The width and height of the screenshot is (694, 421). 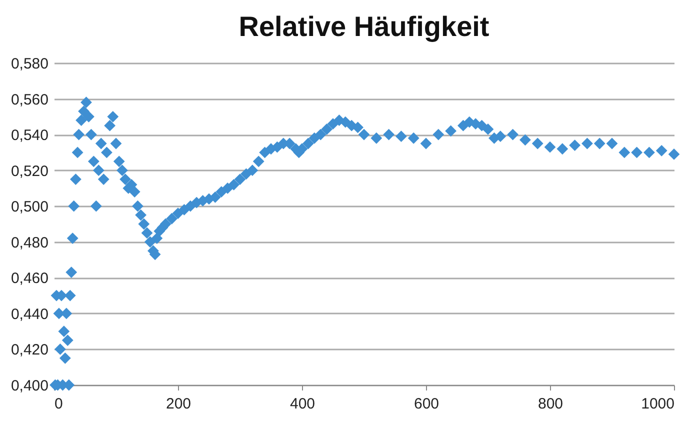 What do you see at coordinates (551, 404) in the screenshot?
I see `x-tick-label: 800` at bounding box center [551, 404].